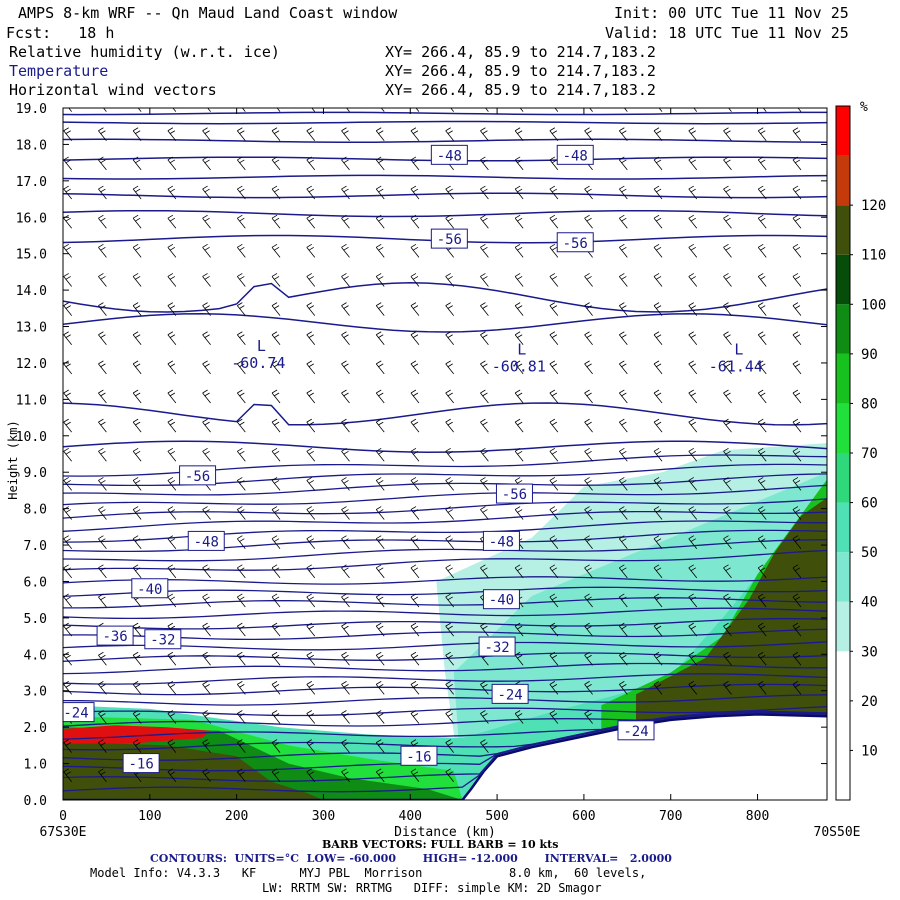 The height and width of the screenshot is (900, 900). Describe the element at coordinates (31, 400) in the screenshot. I see `y-tick-label: 11.0` at that location.